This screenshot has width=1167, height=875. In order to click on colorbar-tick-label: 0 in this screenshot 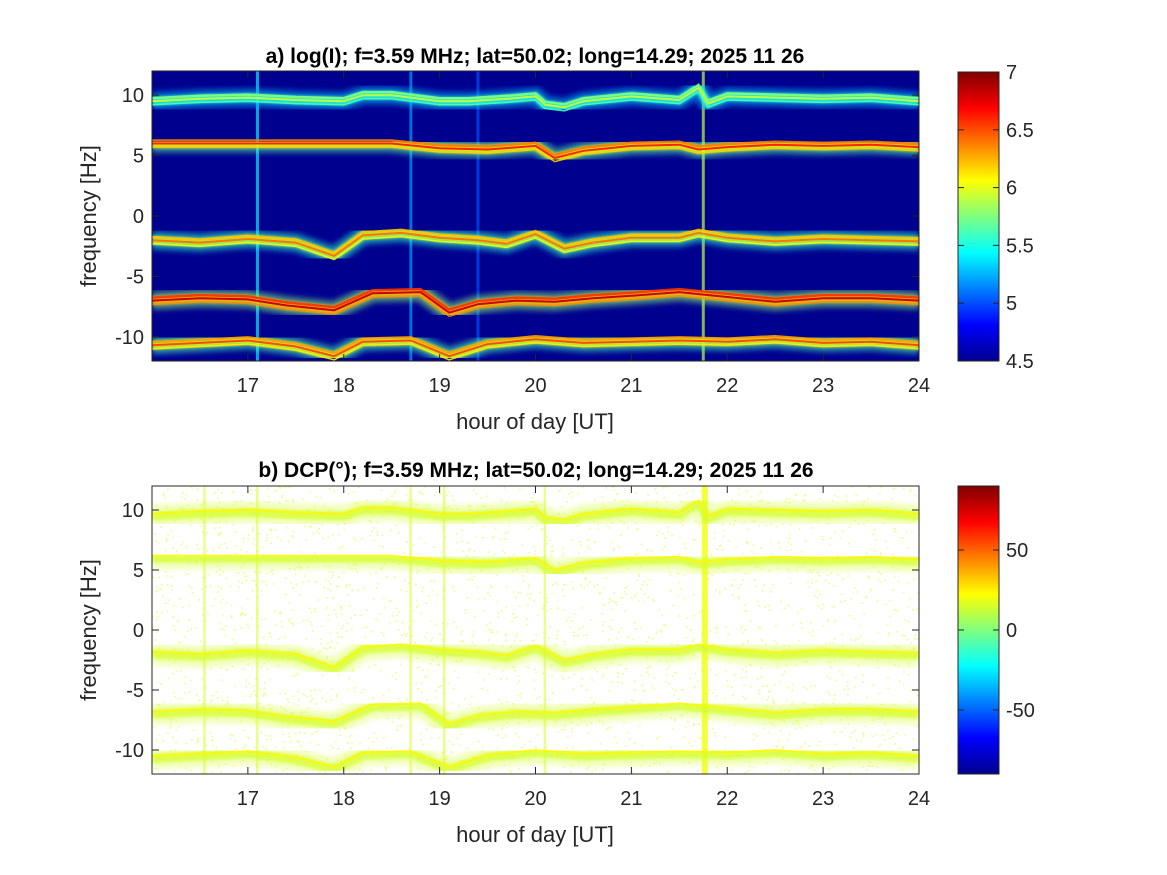, I will do `click(1011, 631)`.